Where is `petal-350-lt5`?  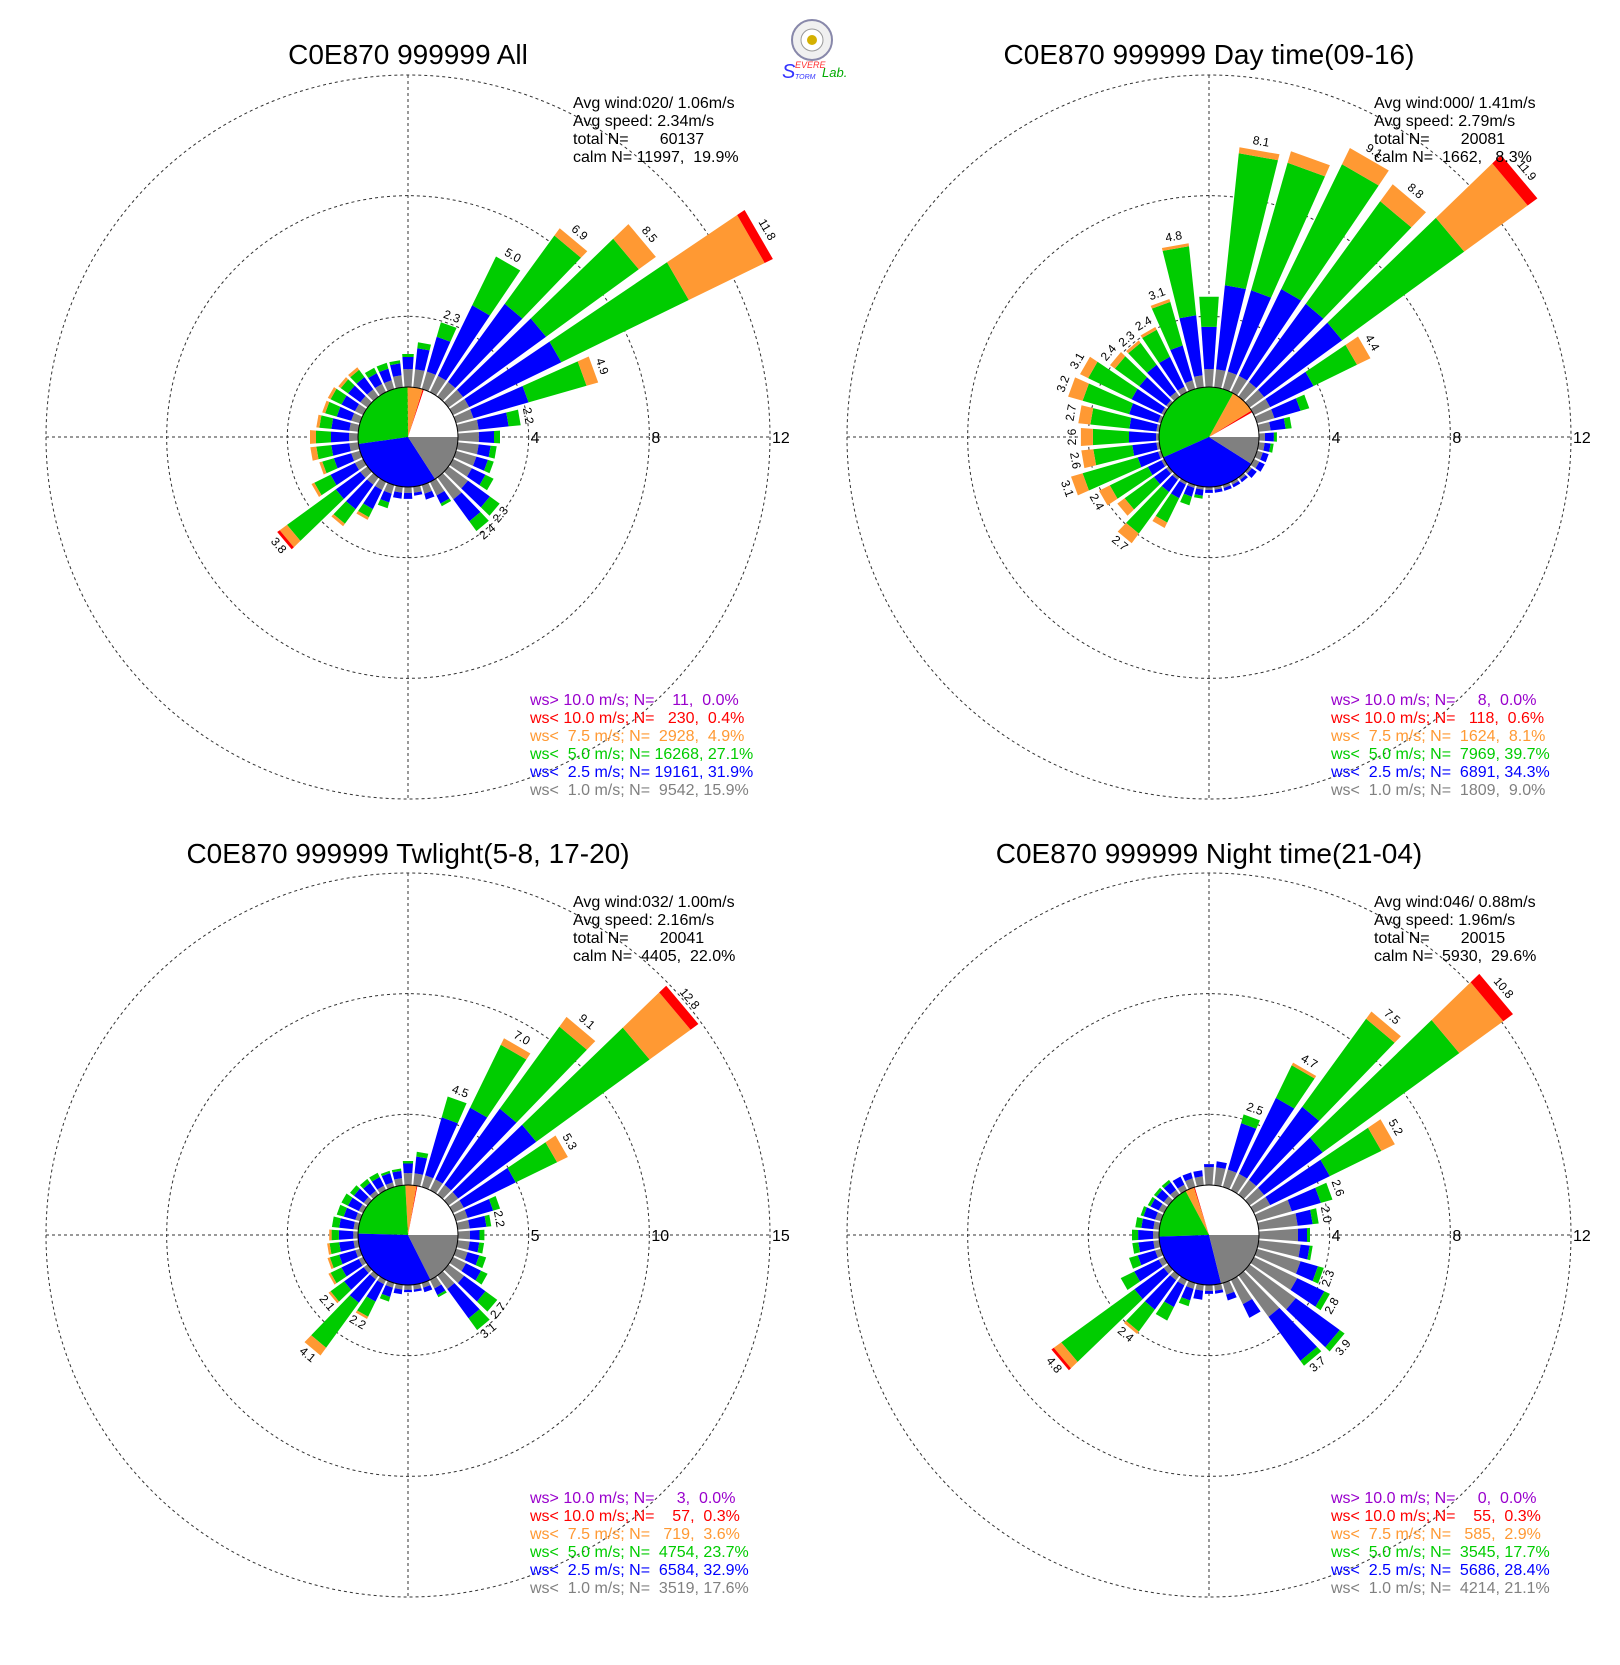 petal-350-lt5 is located at coordinates (1179, 282).